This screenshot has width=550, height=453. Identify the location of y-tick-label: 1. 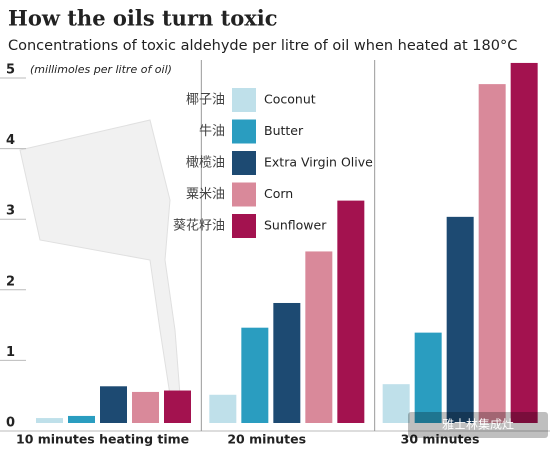
(10, 352).